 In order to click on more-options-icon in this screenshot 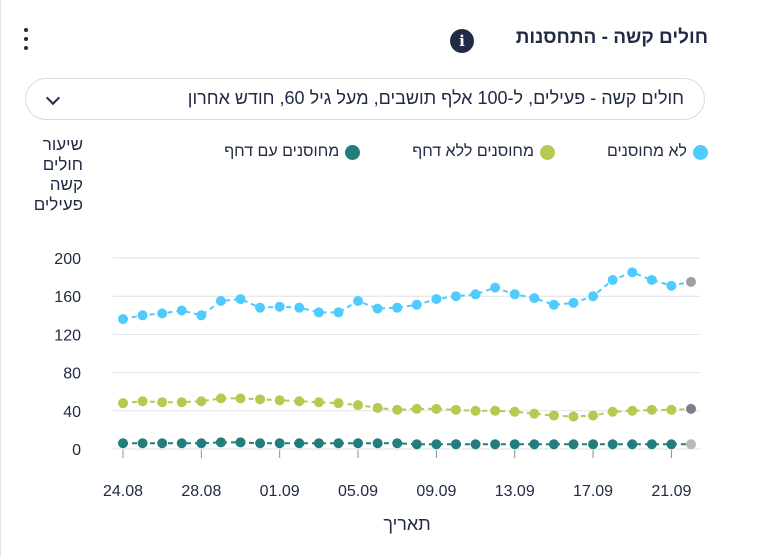, I will do `click(26, 39)`.